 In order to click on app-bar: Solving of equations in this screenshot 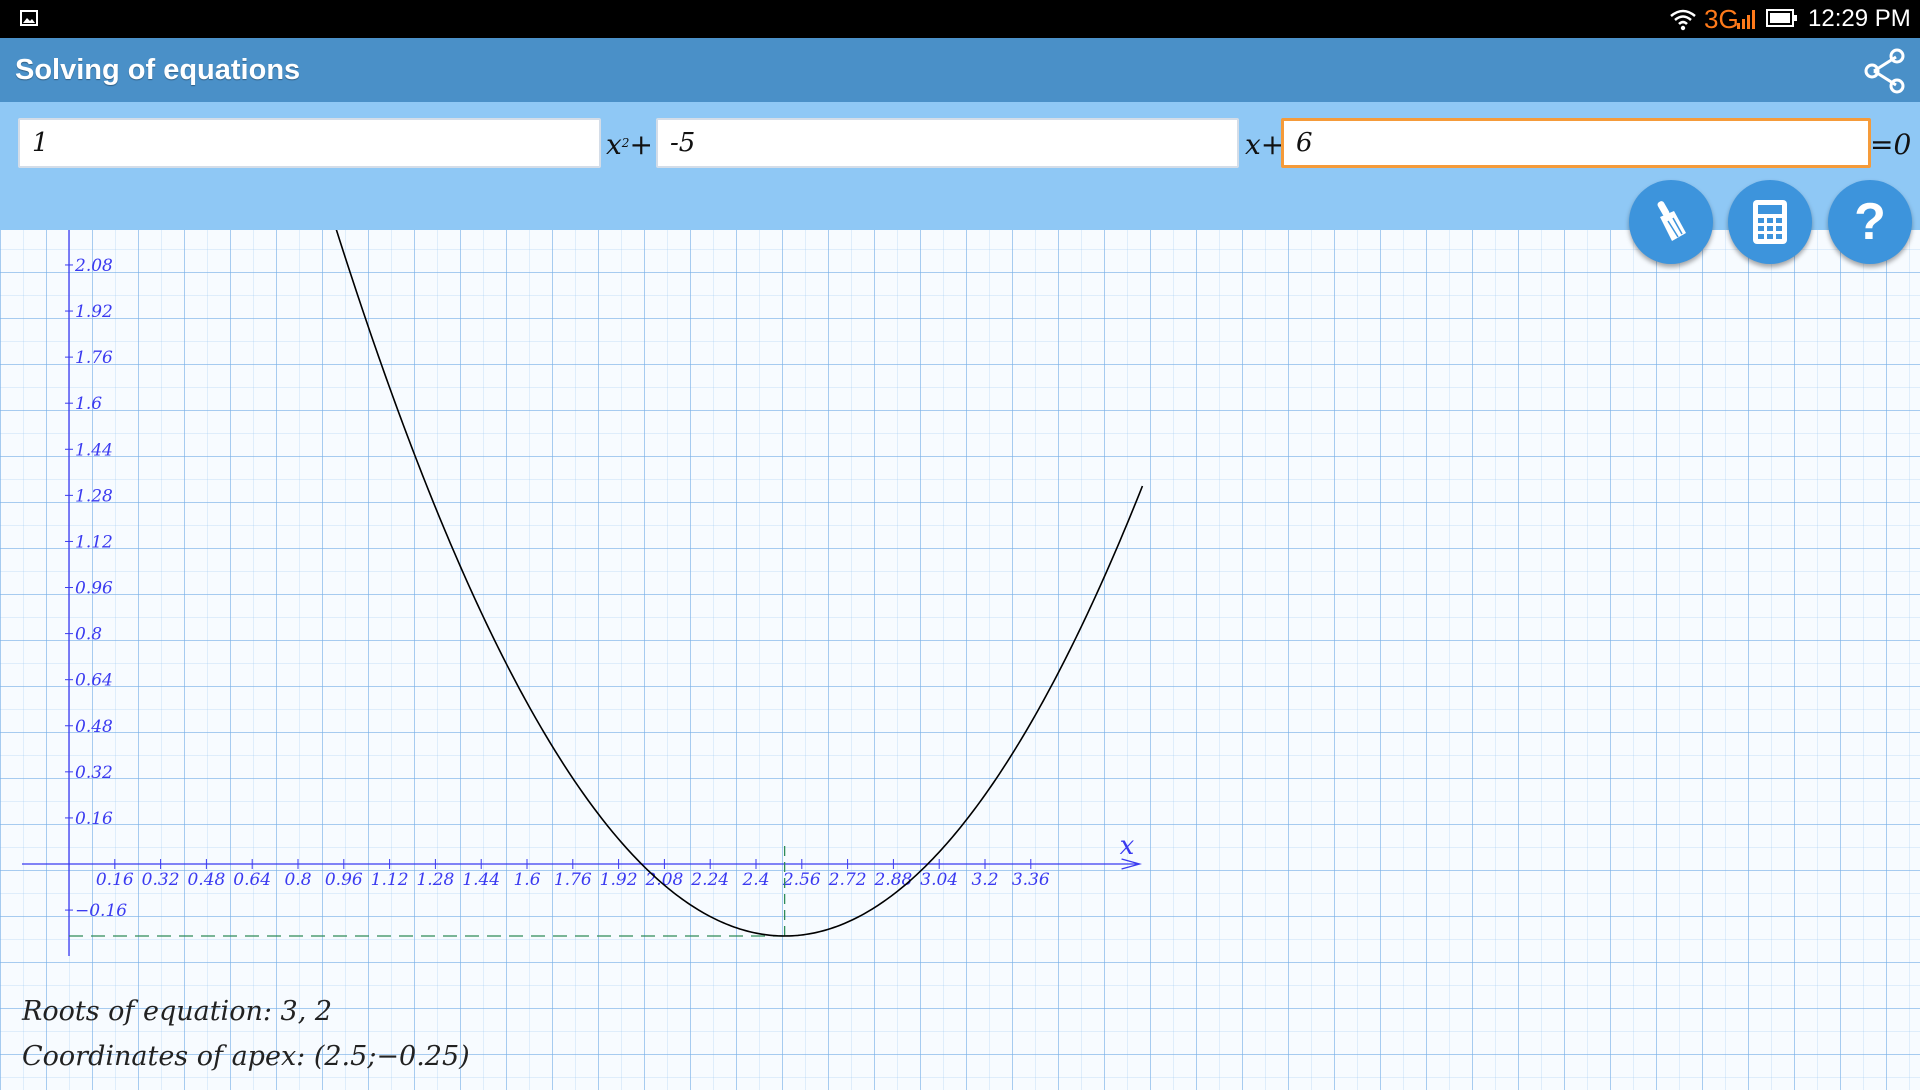, I will do `click(960, 70)`.